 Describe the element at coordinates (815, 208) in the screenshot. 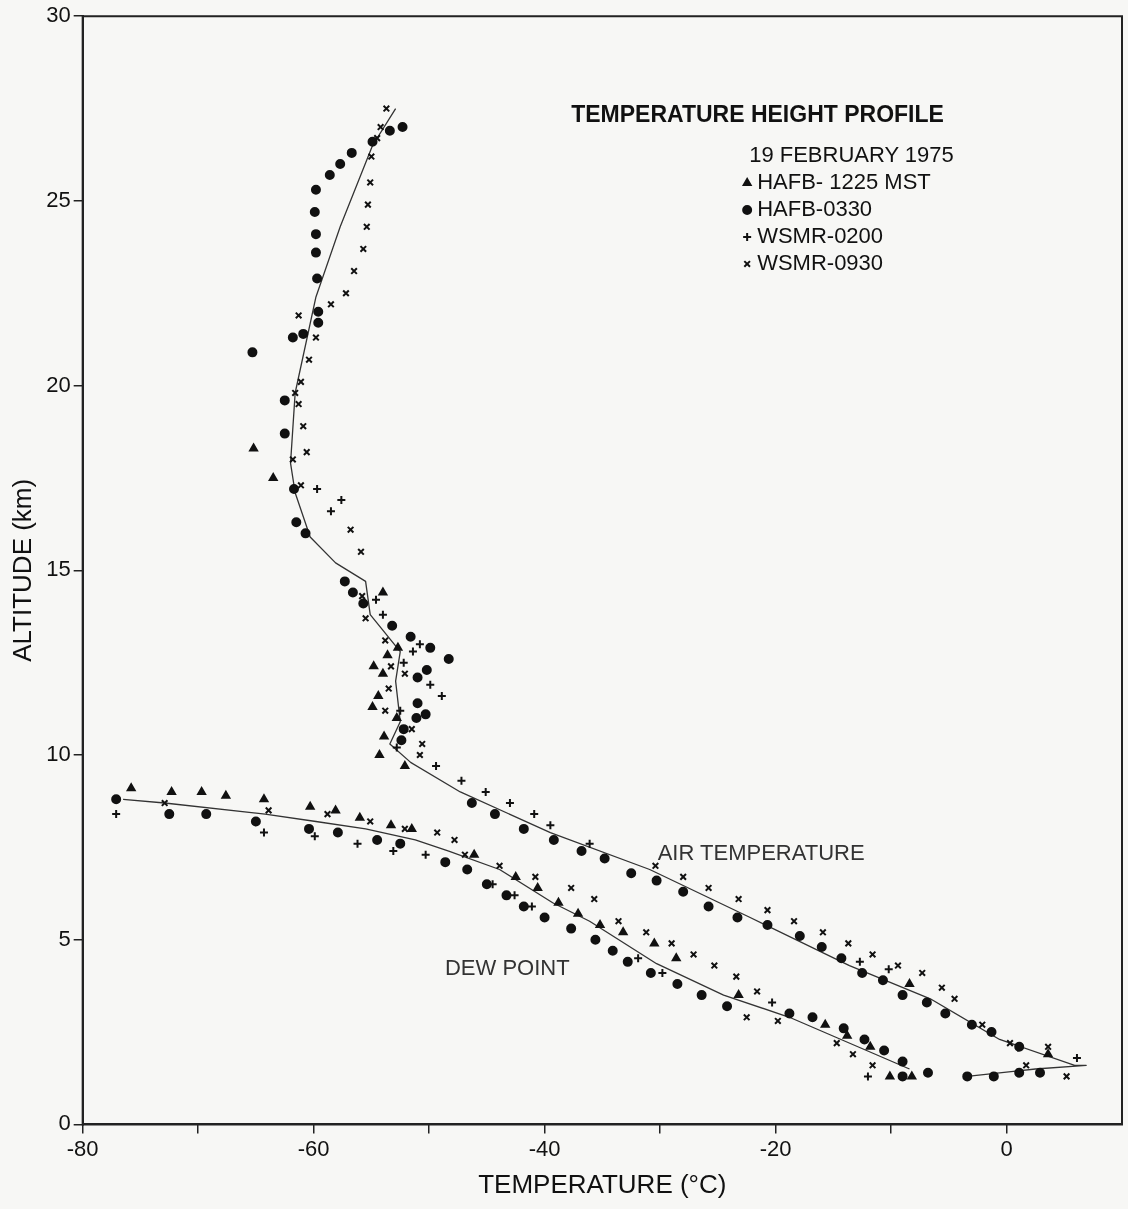

I see `legend-label: HAFB-0330` at that location.